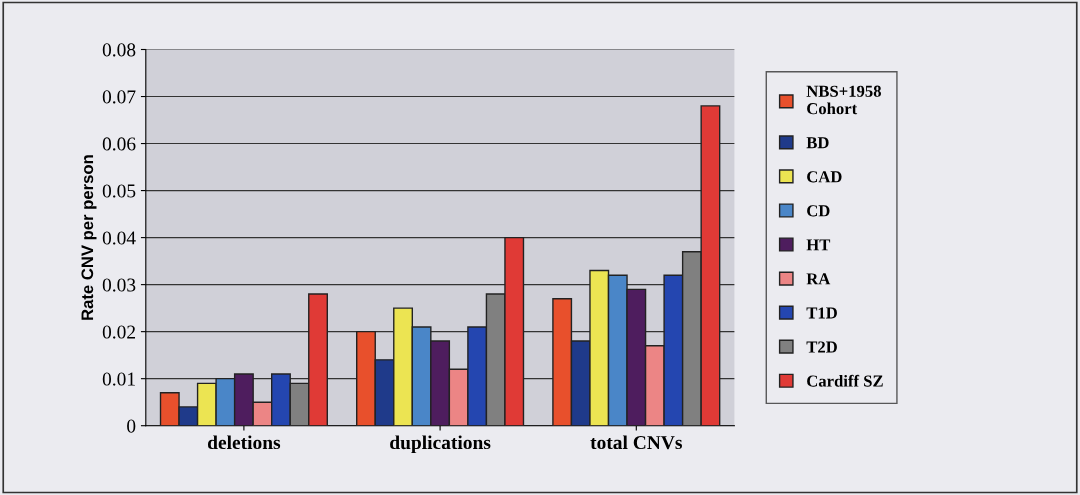 The image size is (1080, 495). Describe the element at coordinates (824, 177) in the screenshot. I see `legend-label: CAD` at that location.